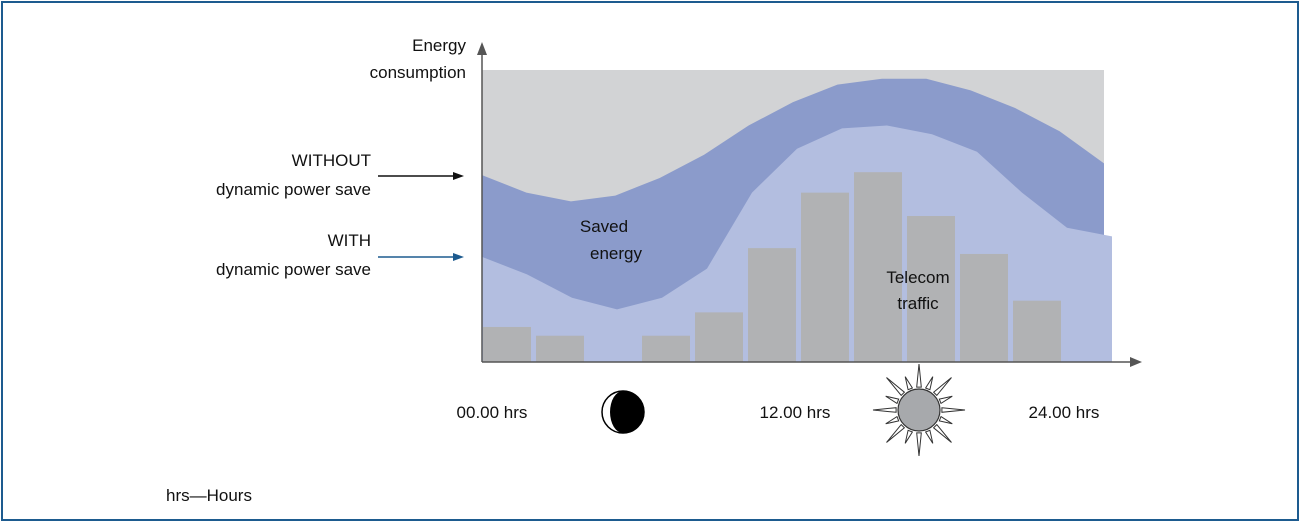 Image resolution: width=1304 pixels, height=521 pixels. I want to click on without-label-line2: dynamic power save, so click(293, 189).